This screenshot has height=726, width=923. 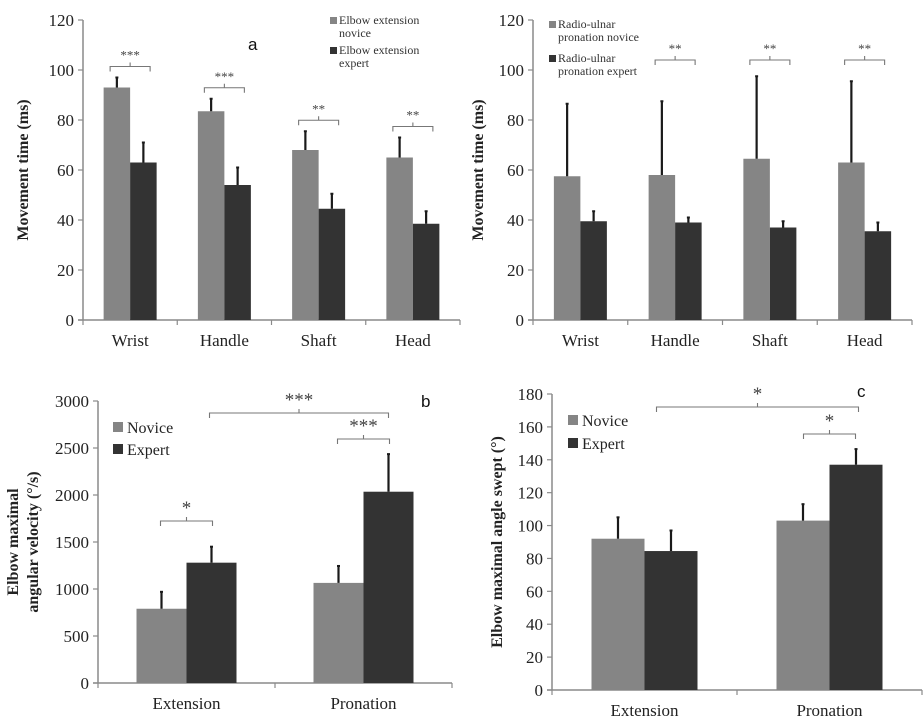 I want to click on significance-bracket-between-label: *, so click(x=758, y=394).